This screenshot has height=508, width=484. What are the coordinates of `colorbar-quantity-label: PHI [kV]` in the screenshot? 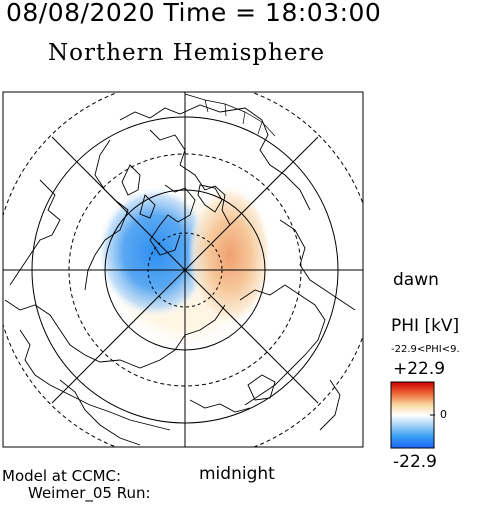 It's located at (425, 326).